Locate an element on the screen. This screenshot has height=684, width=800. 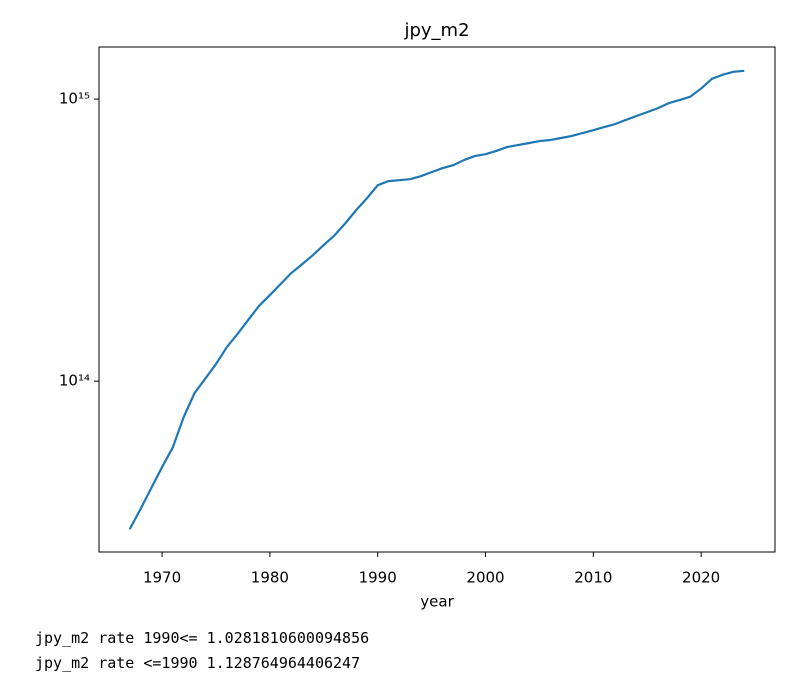
x-axis-label: year is located at coordinates (437, 602).